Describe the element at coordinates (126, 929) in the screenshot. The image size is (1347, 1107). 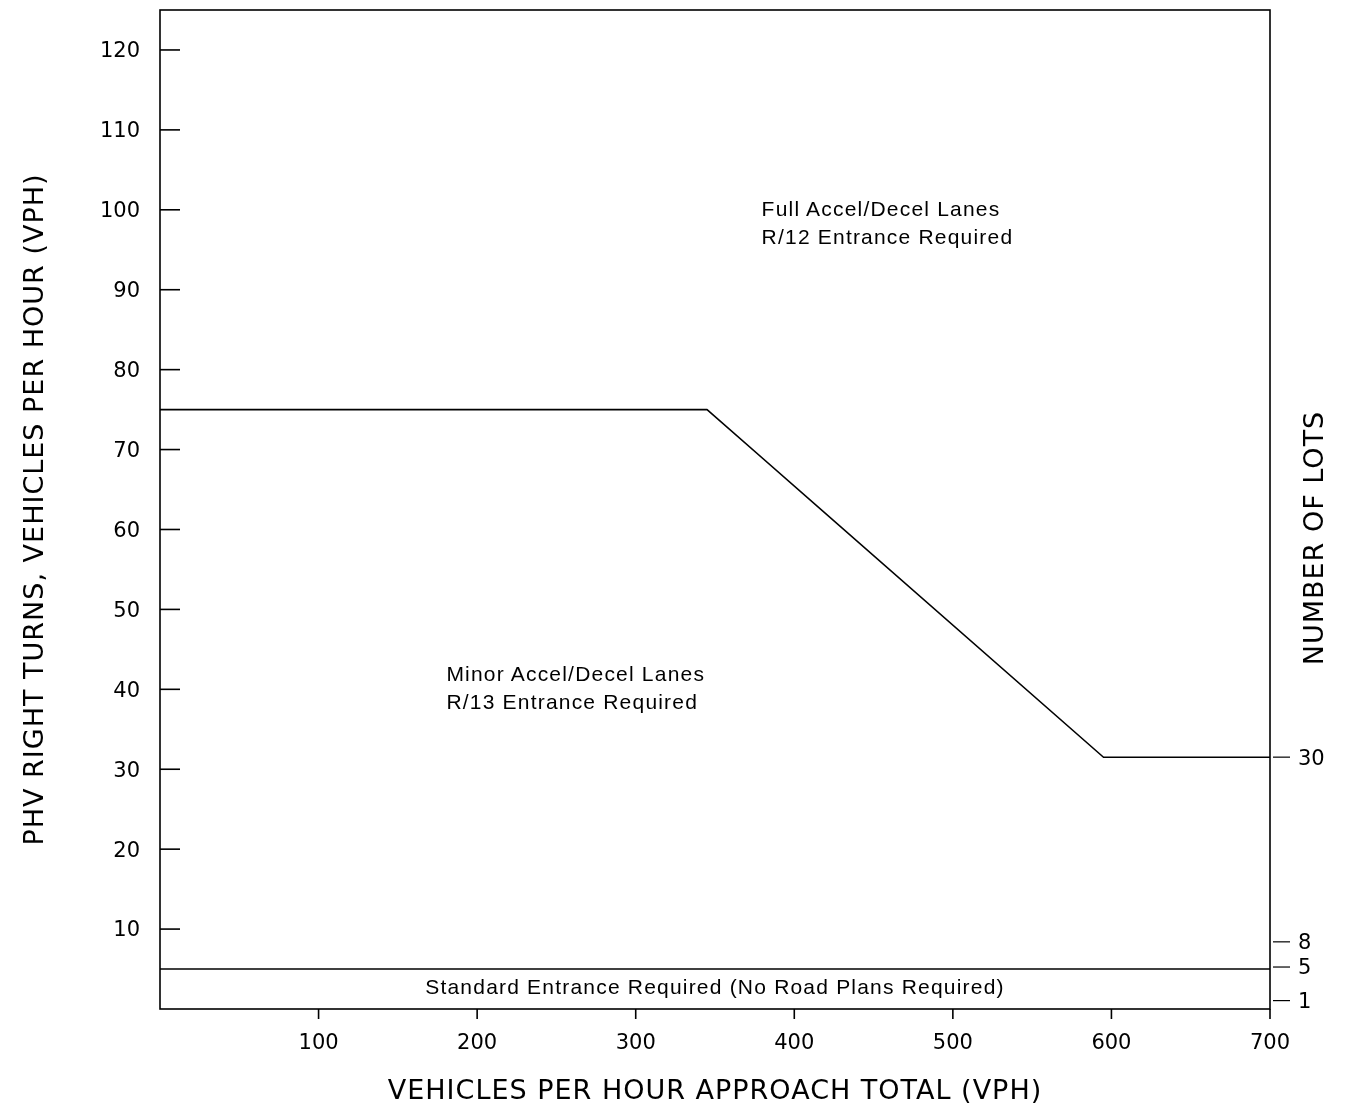
I see `y-tick-label: 10` at that location.